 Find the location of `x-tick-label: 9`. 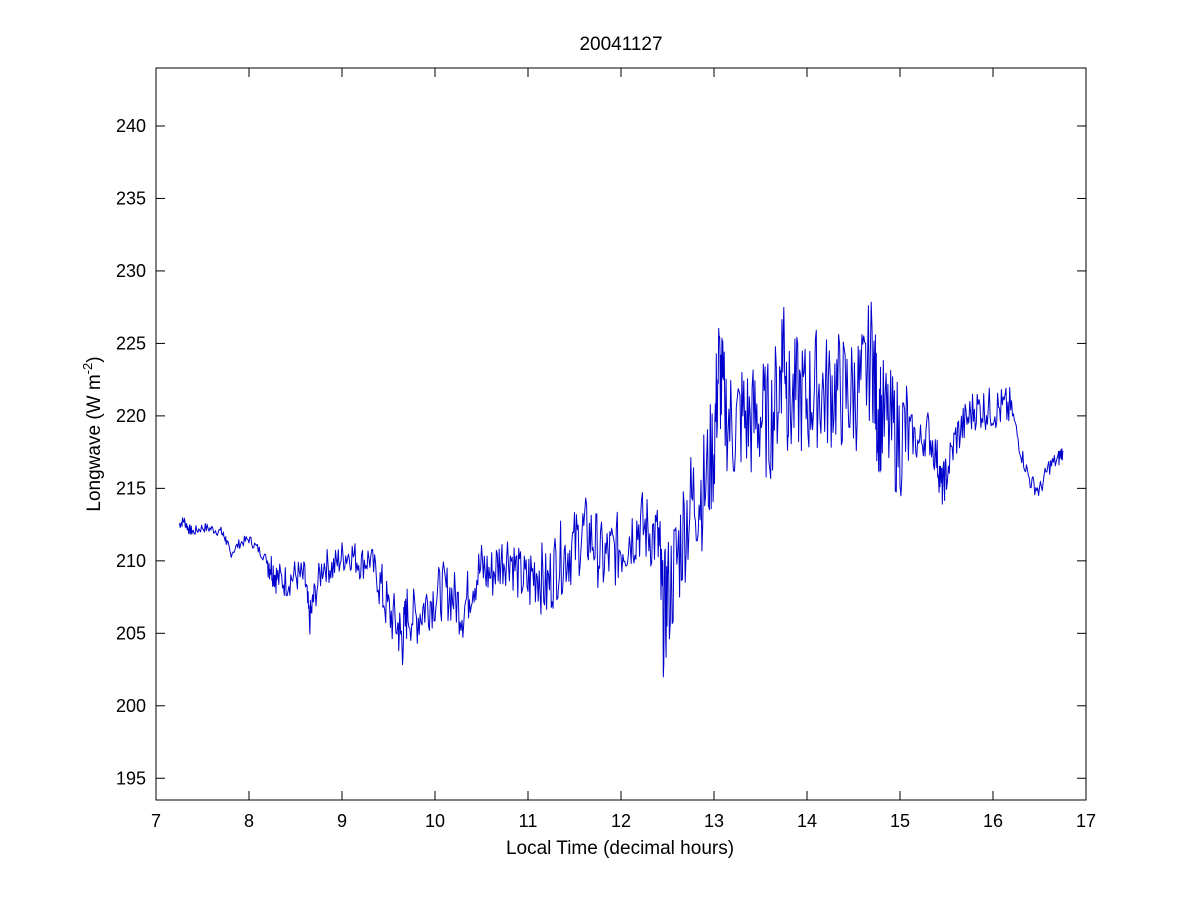

x-tick-label: 9 is located at coordinates (342, 821).